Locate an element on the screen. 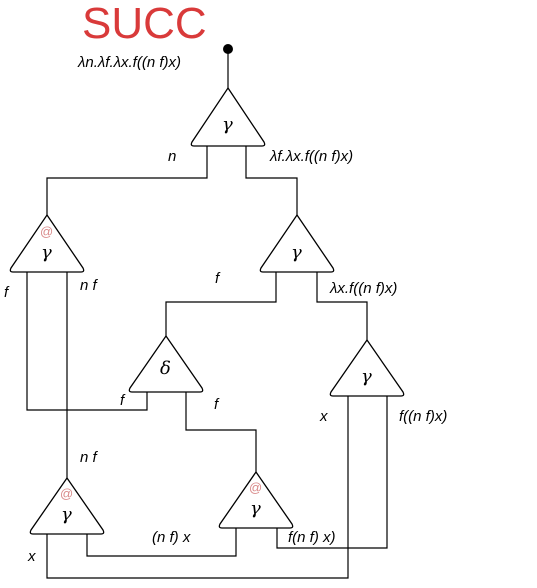 Image resolution: width=537 pixels, height=588 pixels. node-gamma-bottom-mid: @ γ is located at coordinates (256, 499).